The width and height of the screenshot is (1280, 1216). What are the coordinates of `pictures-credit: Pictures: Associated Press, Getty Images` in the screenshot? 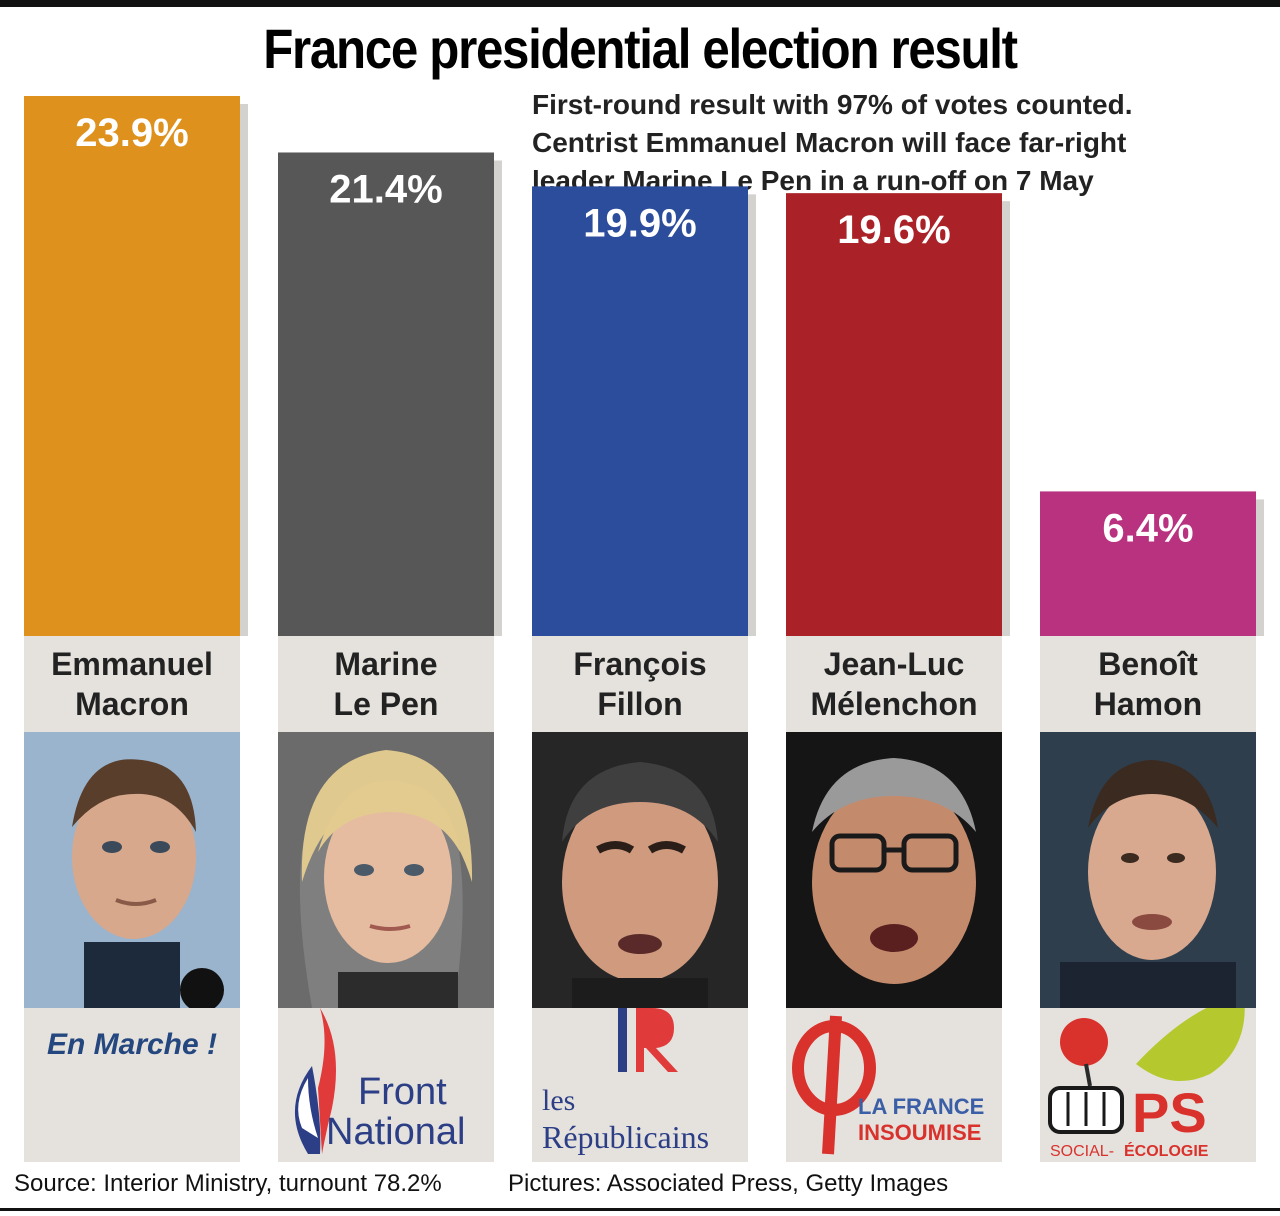 It's located at (728, 1183).